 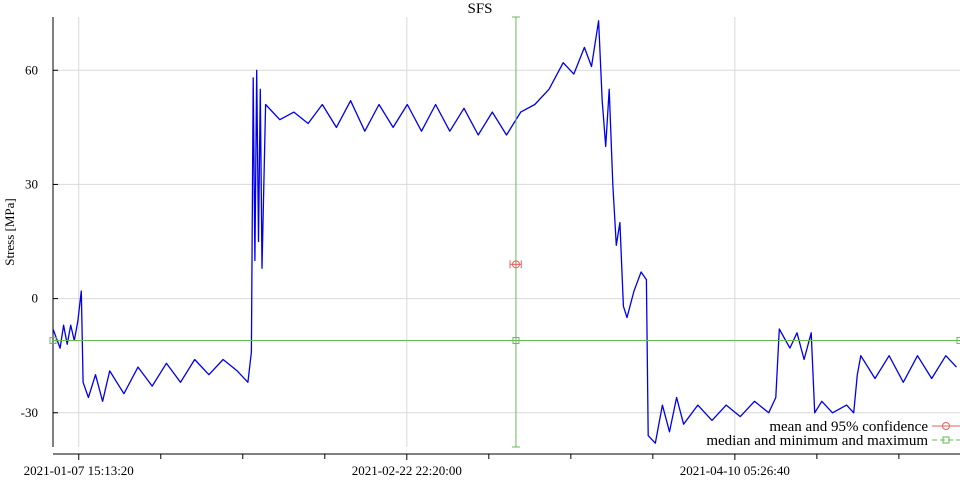 What do you see at coordinates (29, 412) in the screenshot?
I see `y-tick-label: -30` at bounding box center [29, 412].